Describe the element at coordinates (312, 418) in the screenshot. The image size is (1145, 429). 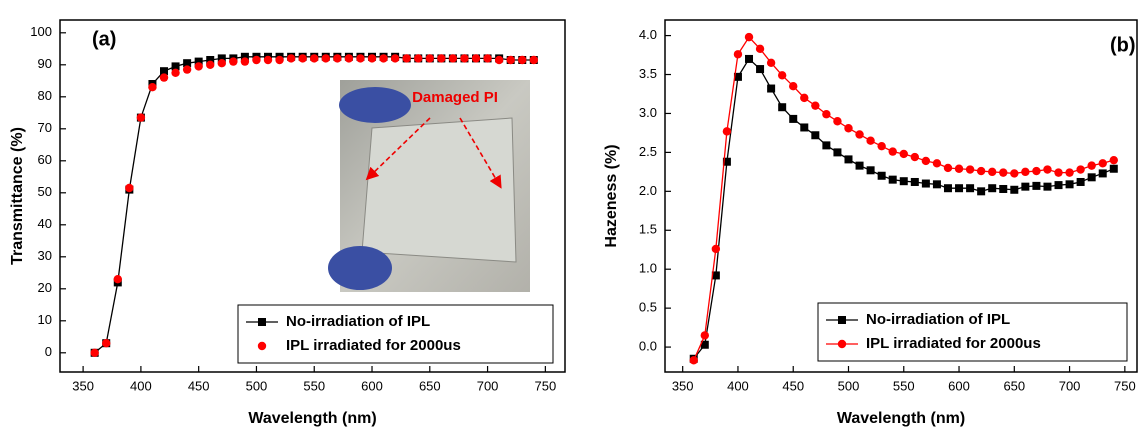
I see `x-axis-label: Wavelength (nm)` at that location.